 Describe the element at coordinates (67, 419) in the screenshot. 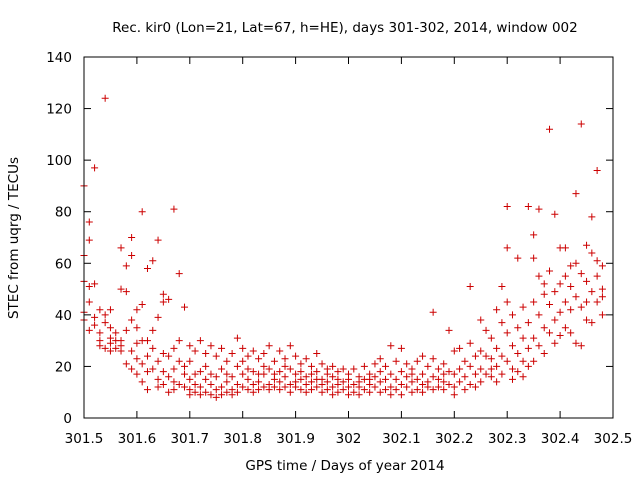

I see `y-tick-label: 0` at that location.